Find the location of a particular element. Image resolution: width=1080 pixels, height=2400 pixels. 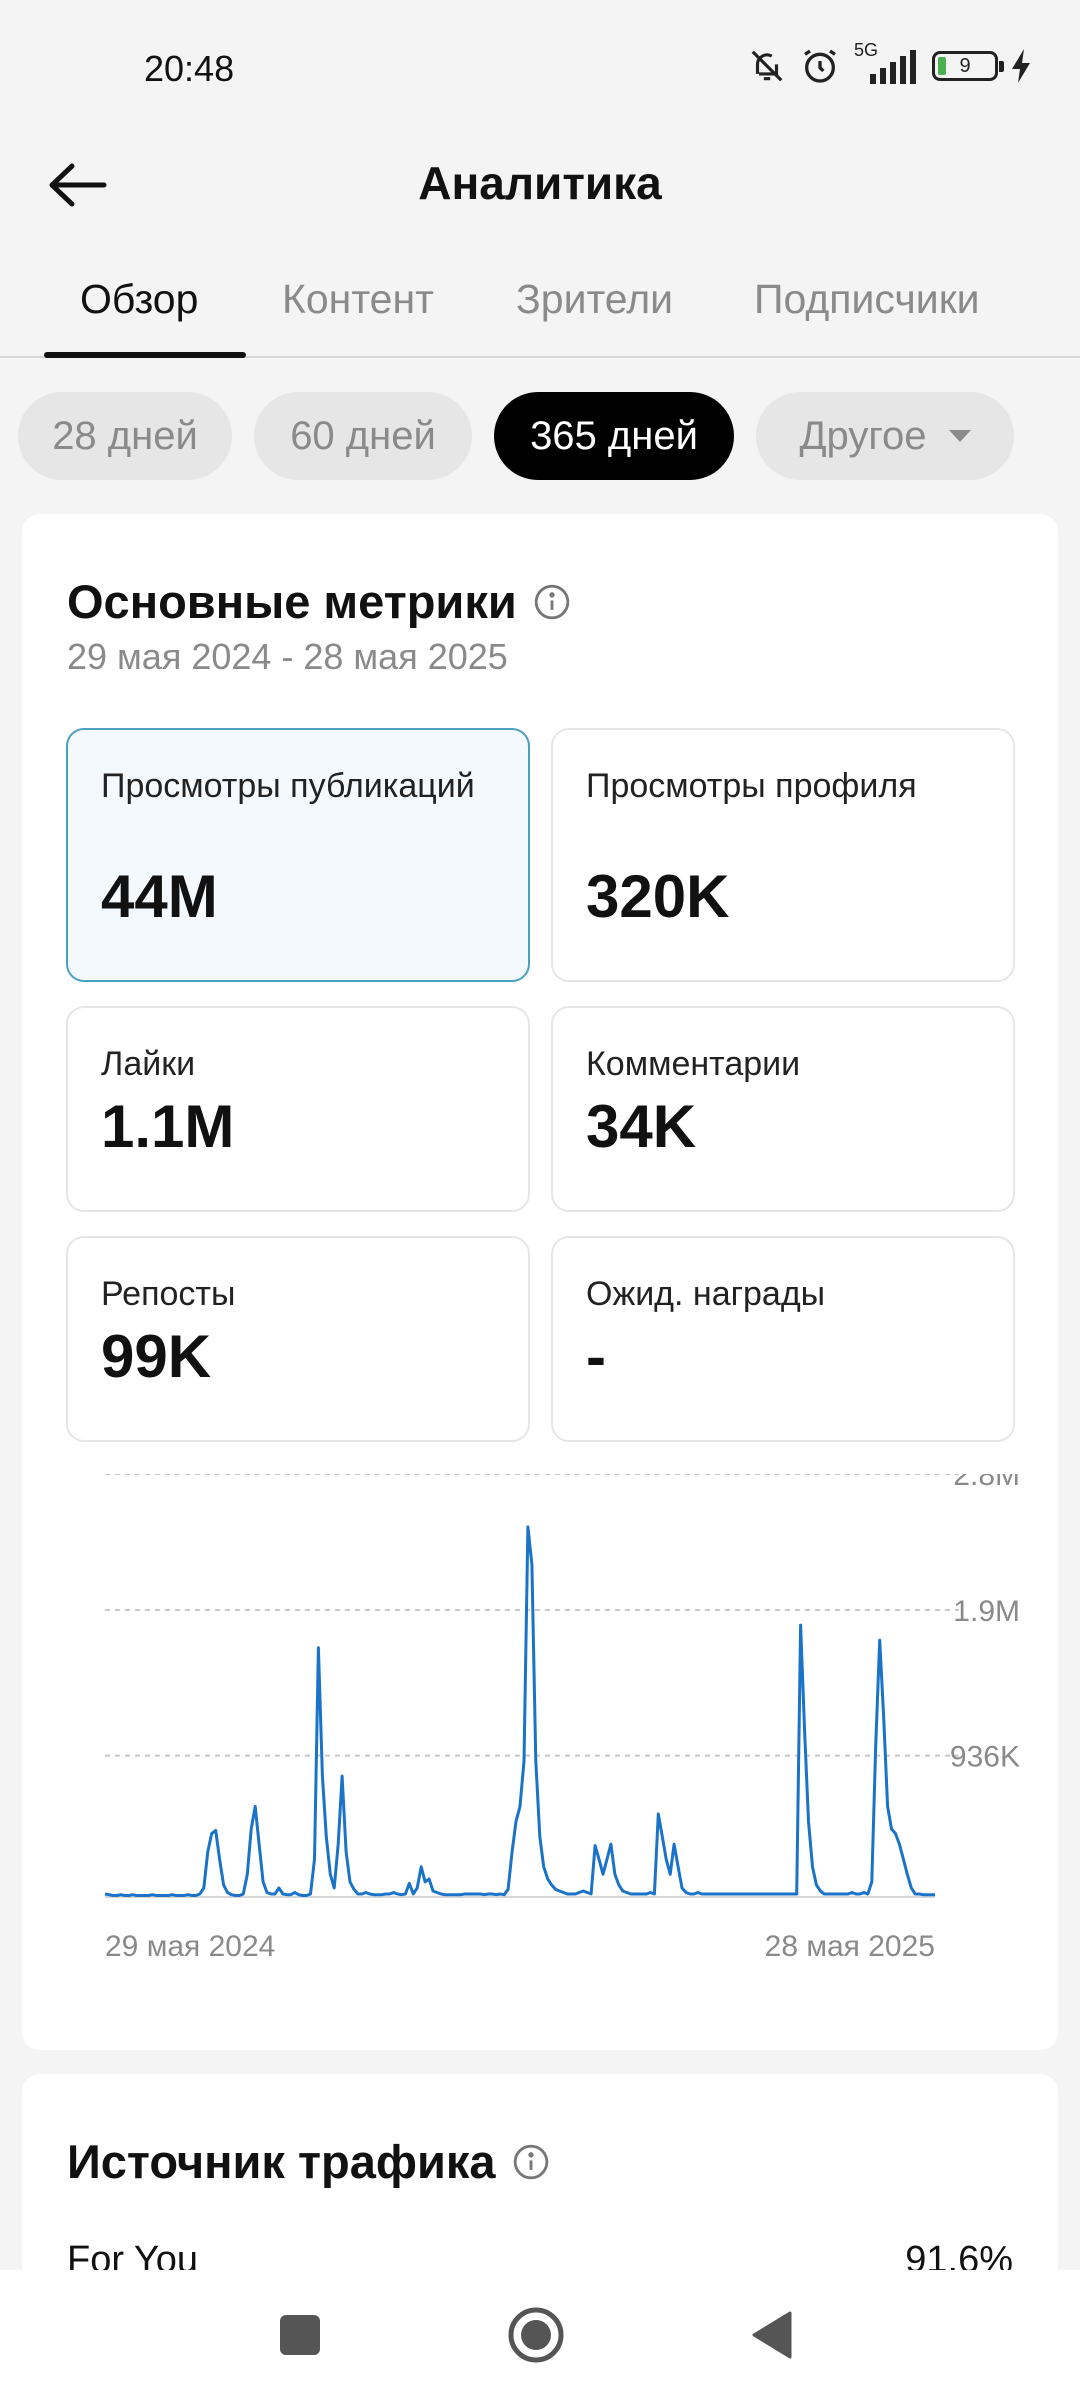

metric-label: Ожид. награды is located at coordinates (706, 1294).